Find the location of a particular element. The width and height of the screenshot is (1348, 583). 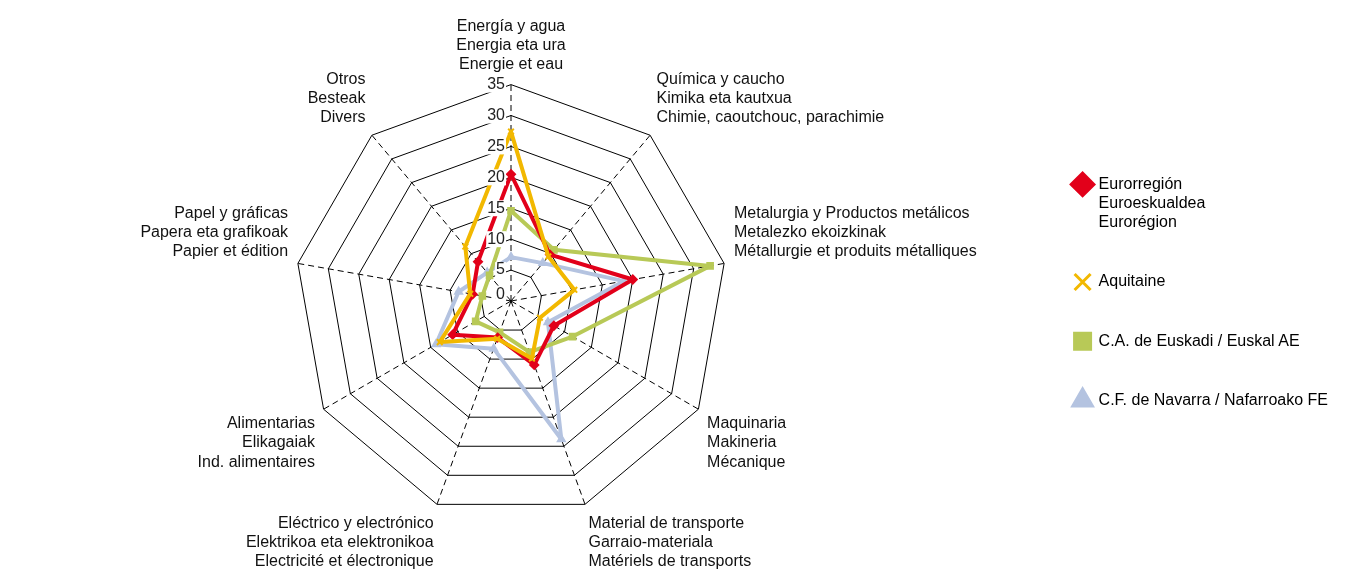

spoke-label: Metalurgia y Productos metálicos Metalezko ekoizkinak Métallurgie et produits métalliques is located at coordinates (855, 232).